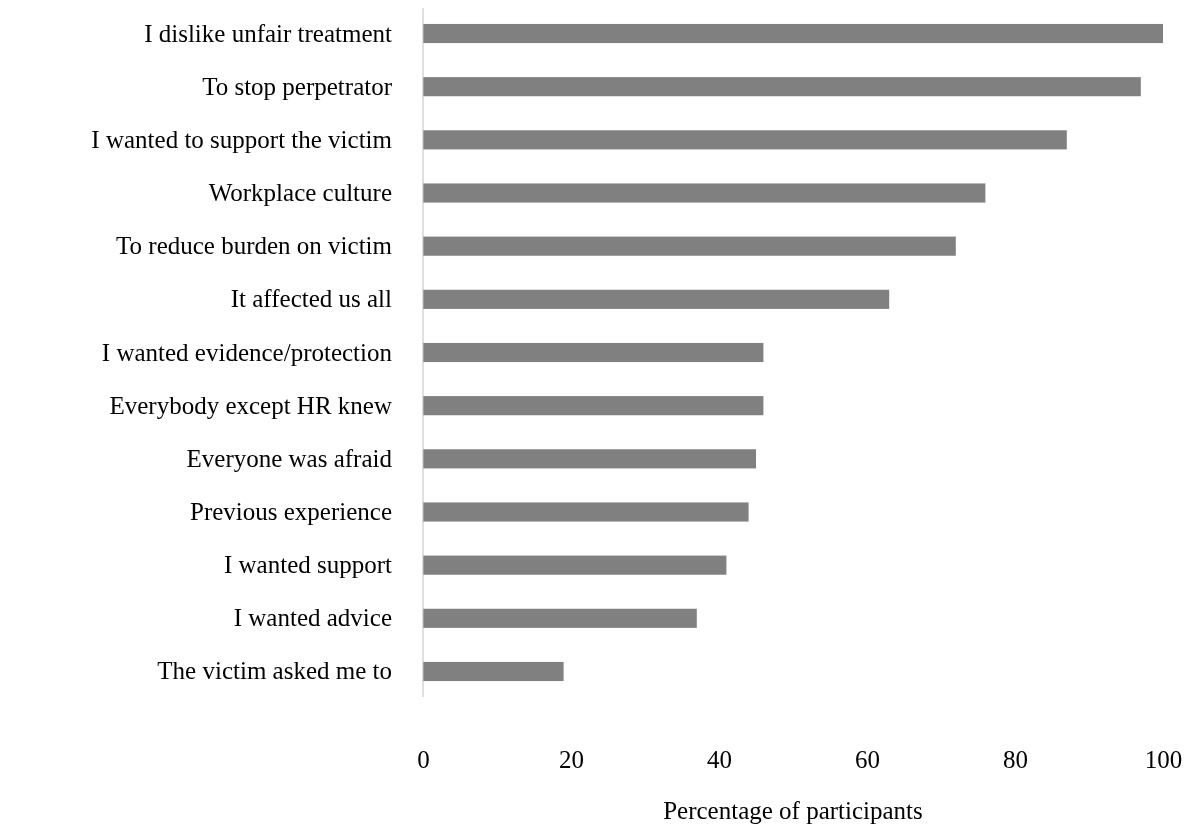 The height and width of the screenshot is (837, 1197). Describe the element at coordinates (719, 759) in the screenshot. I see `x-tick-label: 40` at that location.